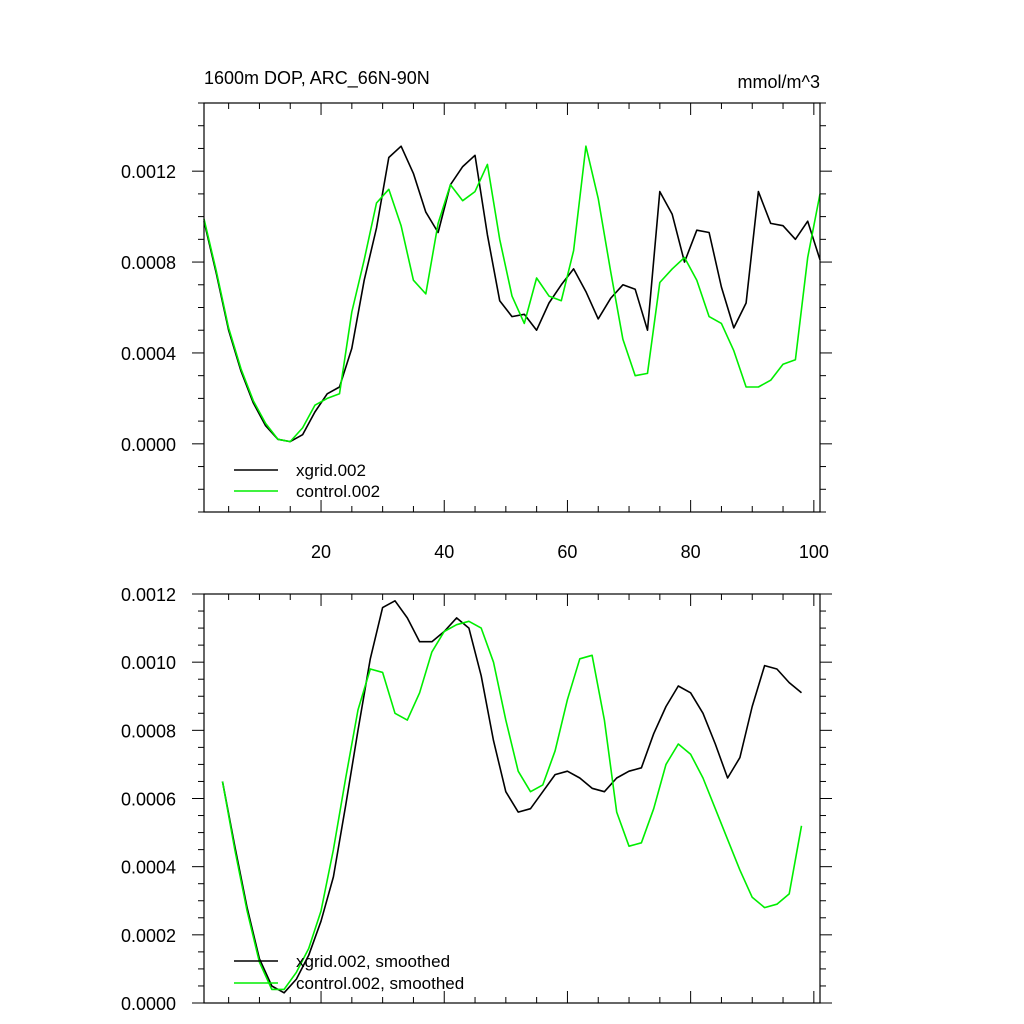 This screenshot has width=1024, height=1024. Describe the element at coordinates (317, 78) in the screenshot. I see `top-panel-title: 1600m DOP, ARC_66N-90N` at that location.